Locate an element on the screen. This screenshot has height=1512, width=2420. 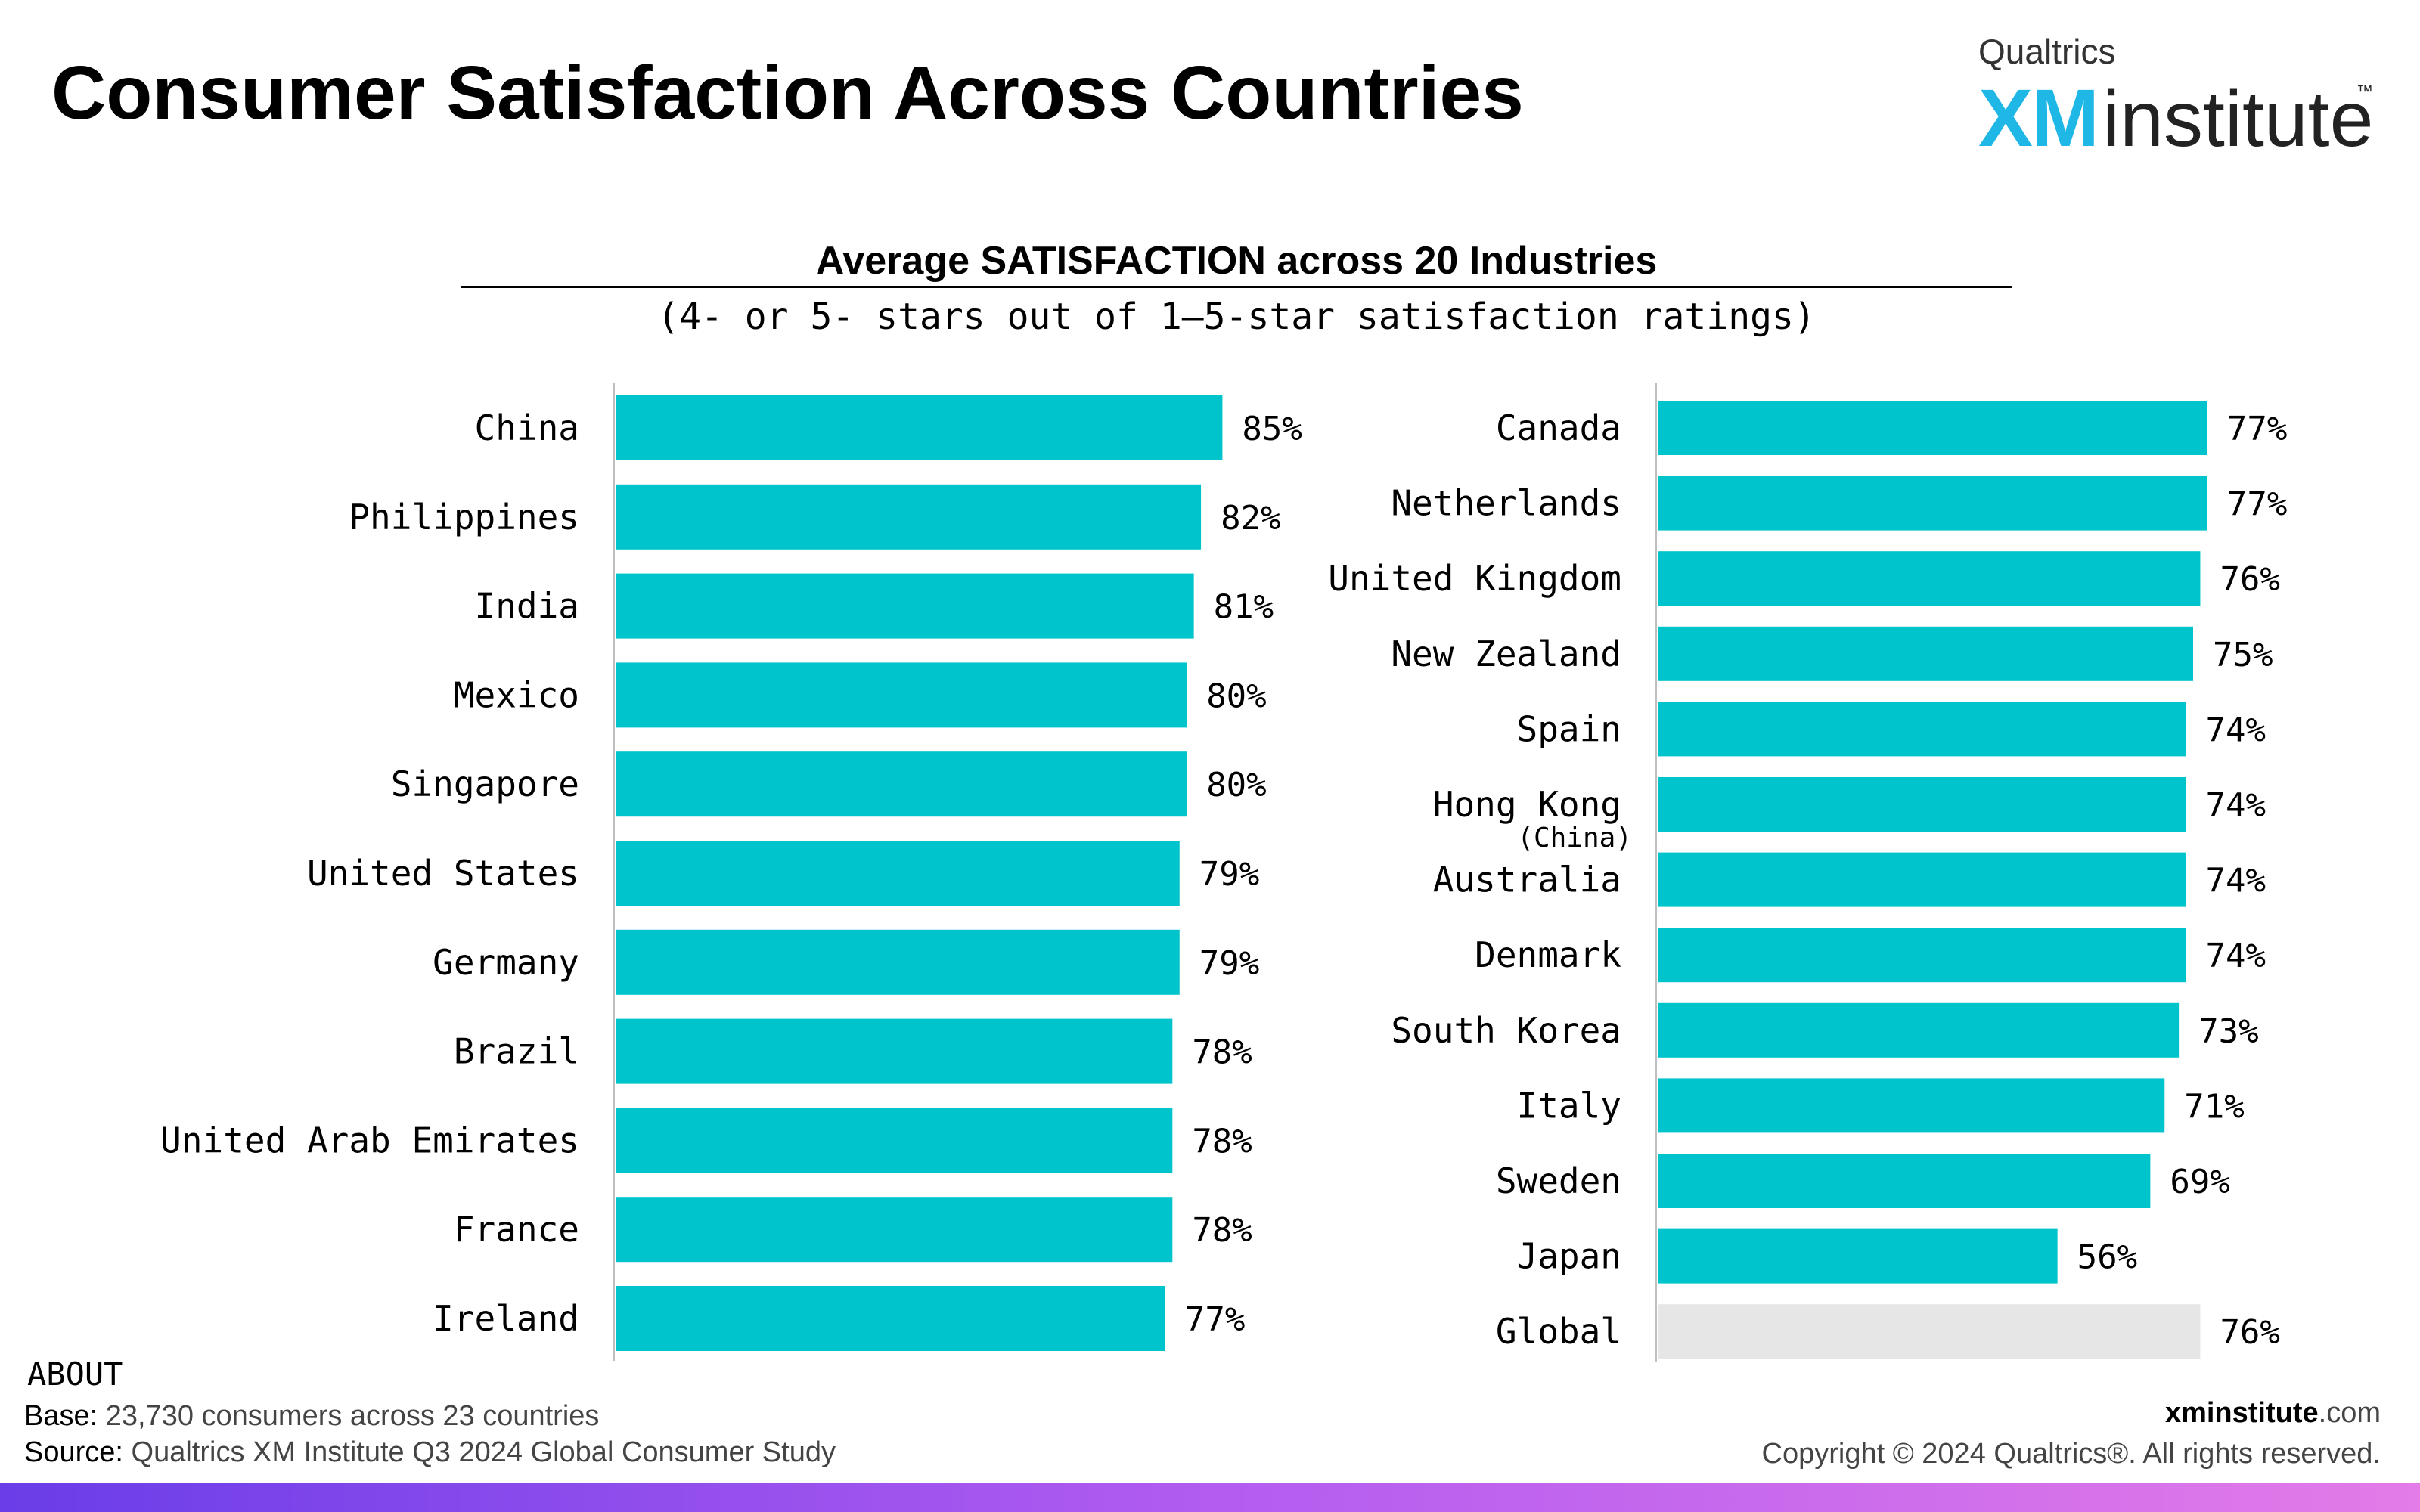
bottom-gradient-bar is located at coordinates (1210, 1497).